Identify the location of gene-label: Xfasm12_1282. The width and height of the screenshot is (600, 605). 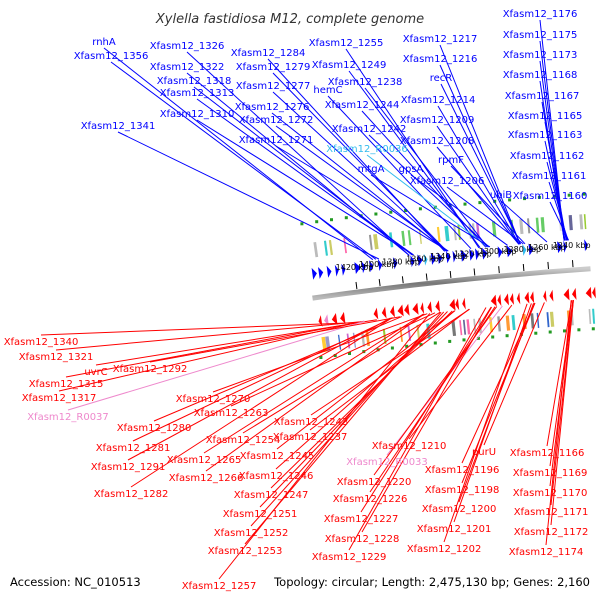
(131, 494).